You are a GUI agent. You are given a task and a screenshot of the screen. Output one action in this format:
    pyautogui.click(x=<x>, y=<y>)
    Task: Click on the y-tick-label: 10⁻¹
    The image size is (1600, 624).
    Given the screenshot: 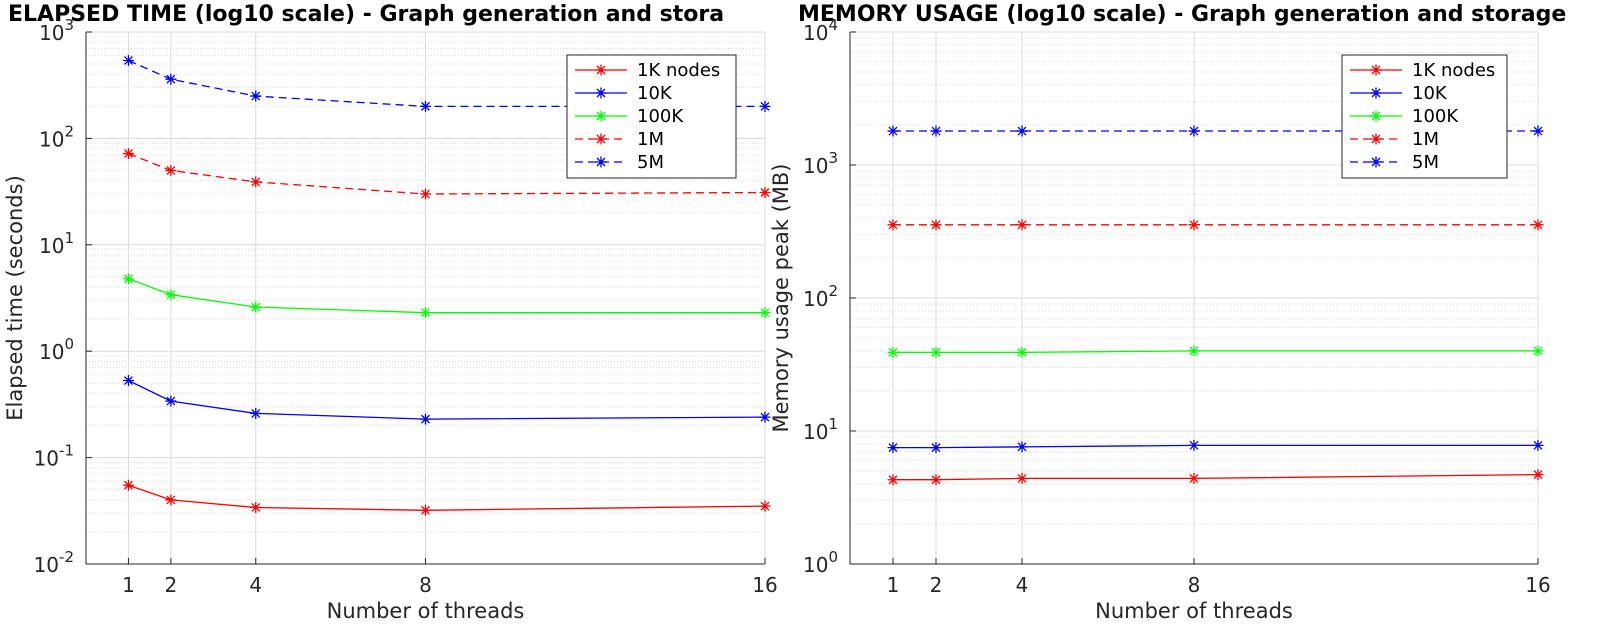 What is the action you would take?
    pyautogui.click(x=54, y=456)
    